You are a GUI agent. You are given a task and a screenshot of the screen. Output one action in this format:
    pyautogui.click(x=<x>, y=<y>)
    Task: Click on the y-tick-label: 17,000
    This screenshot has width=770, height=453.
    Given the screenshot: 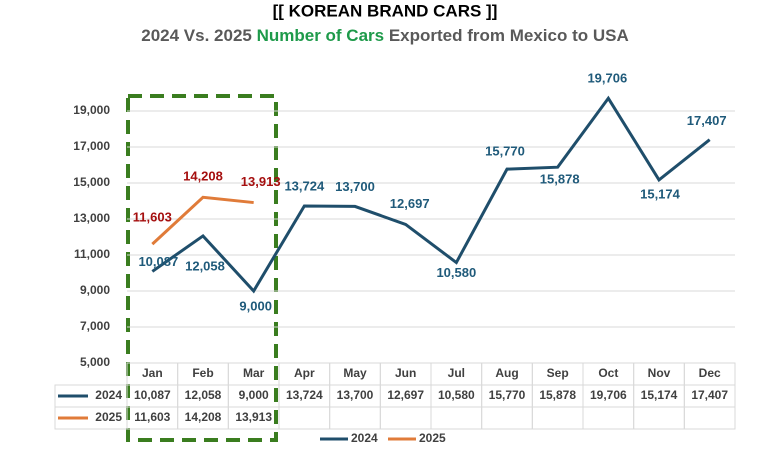 What is the action you would take?
    pyautogui.click(x=91, y=146)
    